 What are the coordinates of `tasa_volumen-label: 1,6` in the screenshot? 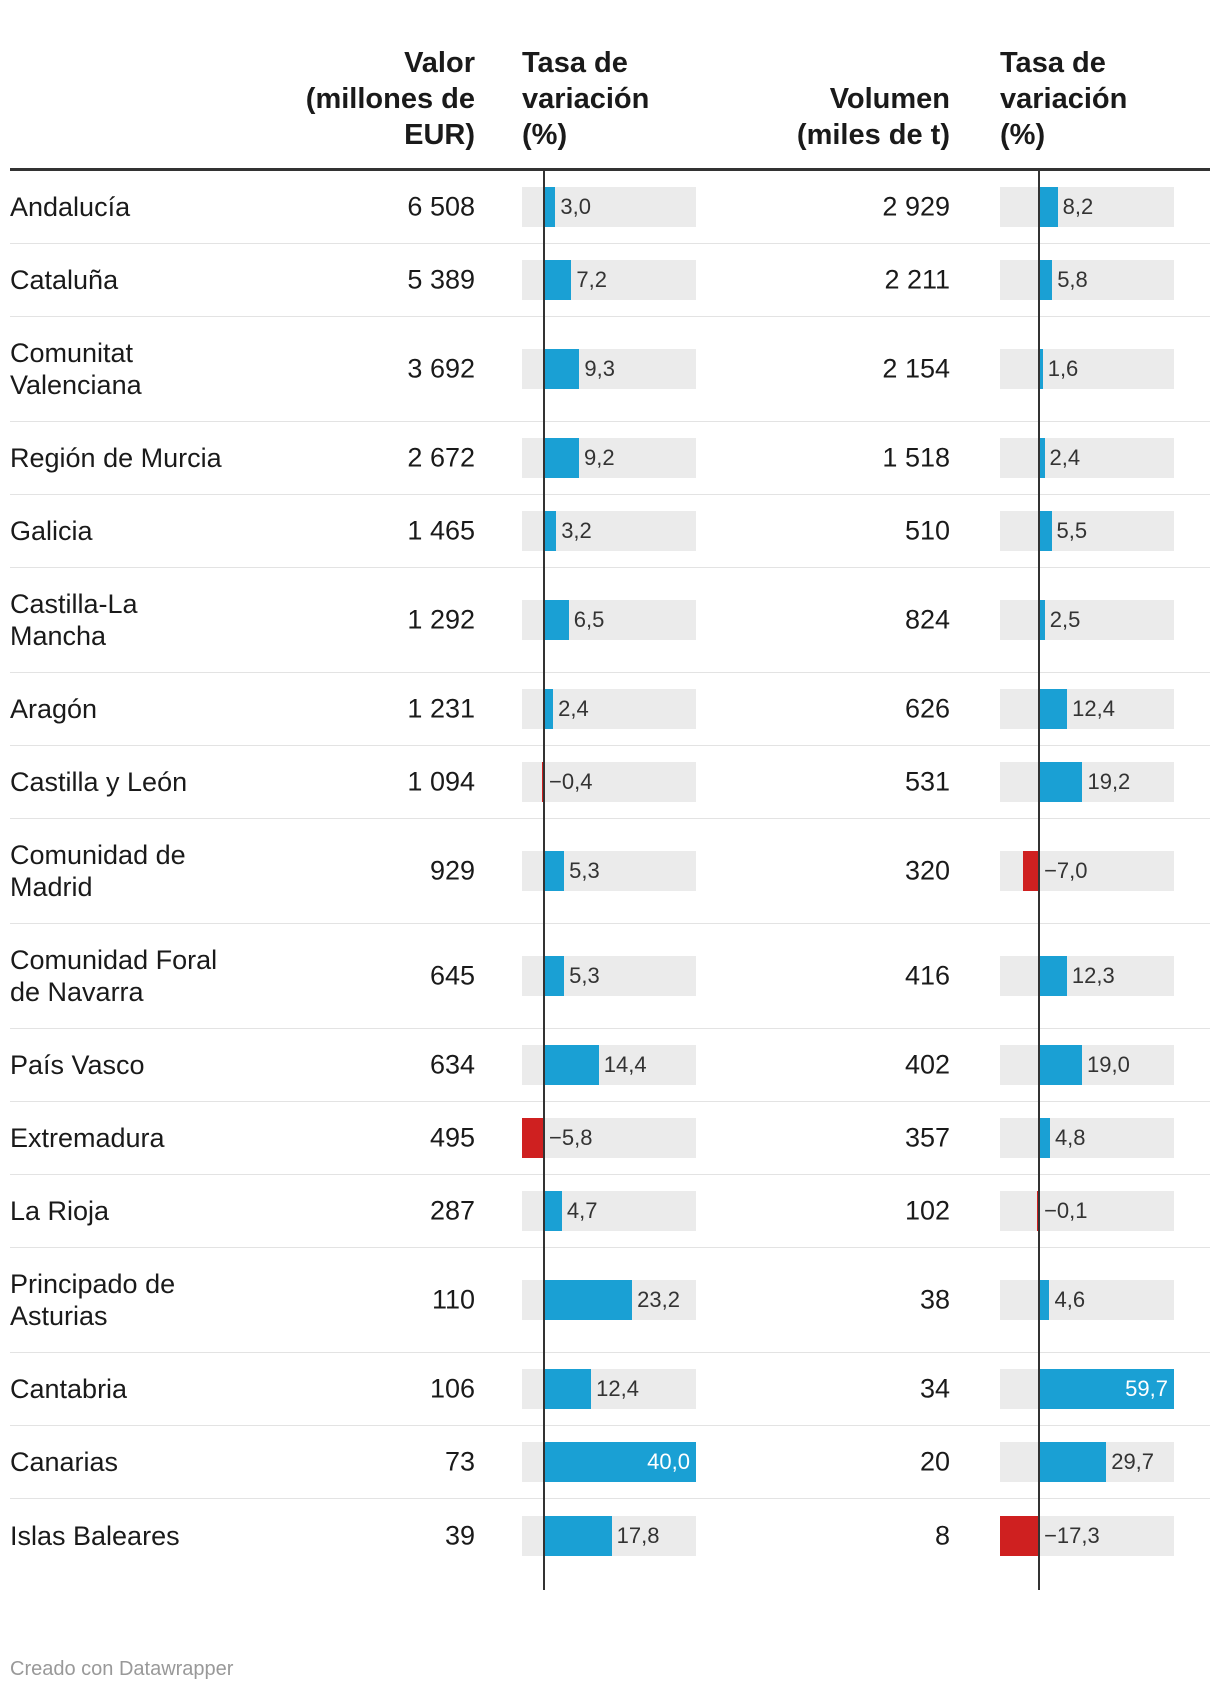 It's located at (1063, 368).